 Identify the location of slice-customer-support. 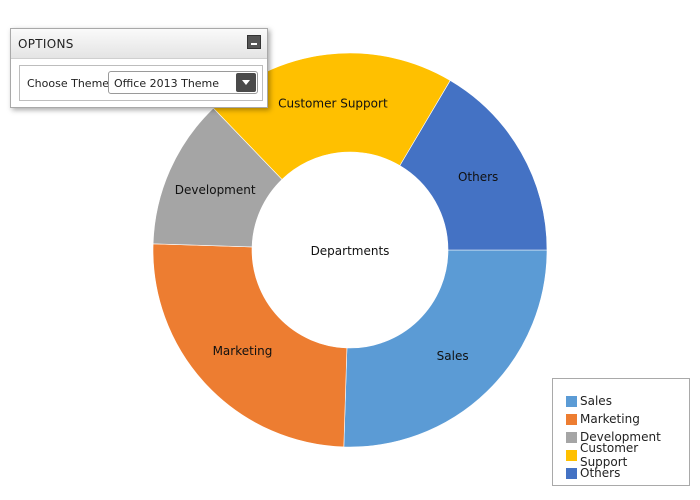
(331, 116).